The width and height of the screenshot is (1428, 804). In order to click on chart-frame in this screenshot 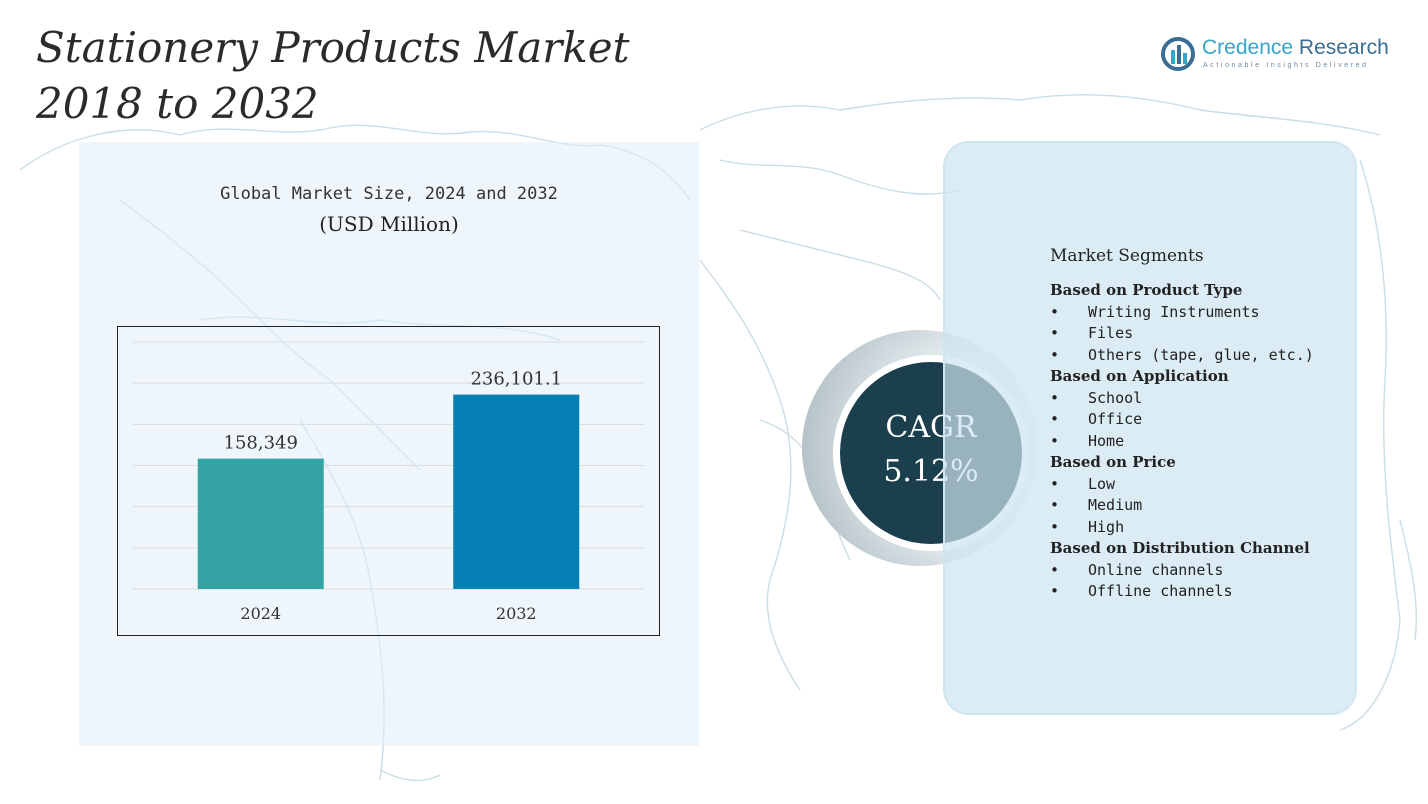, I will do `click(388, 481)`.